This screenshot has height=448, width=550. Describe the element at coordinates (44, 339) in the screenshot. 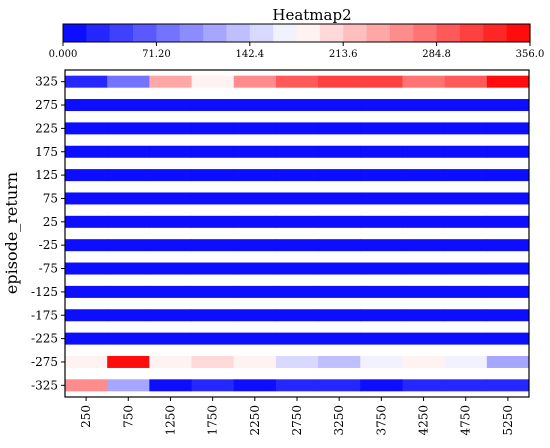

I see `y-tick-label: -225` at that location.